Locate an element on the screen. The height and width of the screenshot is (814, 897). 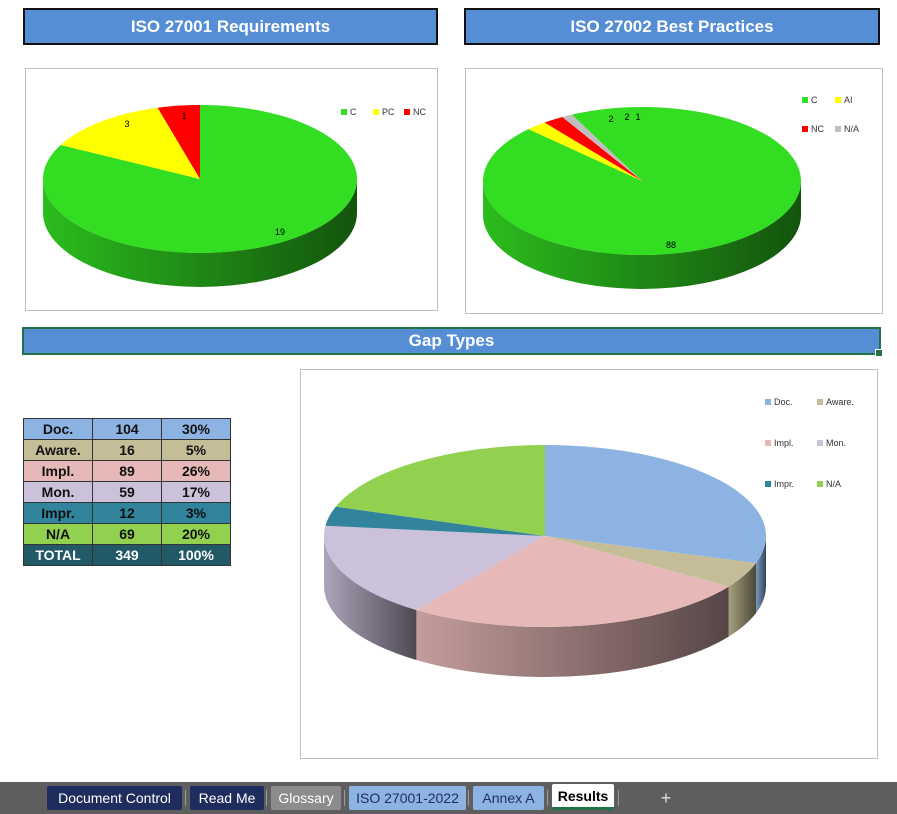
table-row: Mon. 59 17% is located at coordinates (127, 492).